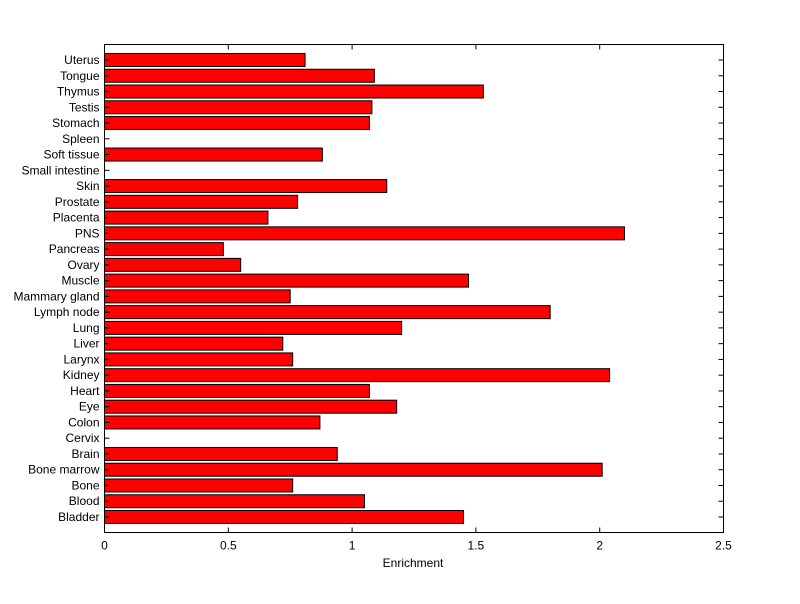  What do you see at coordinates (76, 218) in the screenshot?
I see `y-tick-label: Placenta` at bounding box center [76, 218].